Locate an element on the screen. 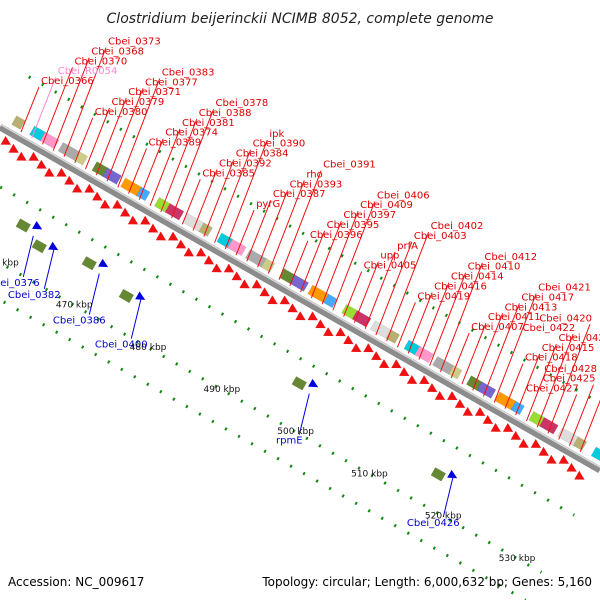 The image size is (600, 600). gene-label: Cbei_0386 is located at coordinates (79, 321).